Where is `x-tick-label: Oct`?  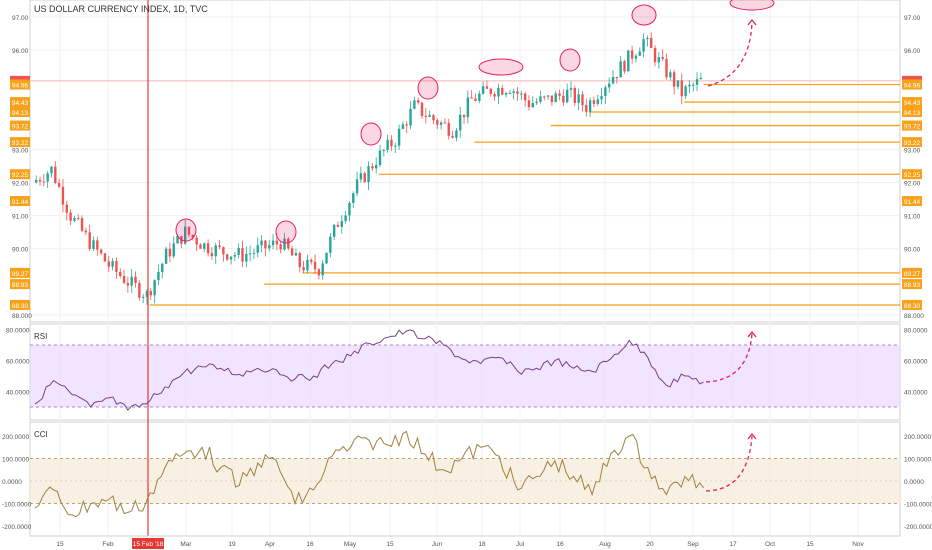
x-tick-label: Oct is located at coordinates (770, 544).